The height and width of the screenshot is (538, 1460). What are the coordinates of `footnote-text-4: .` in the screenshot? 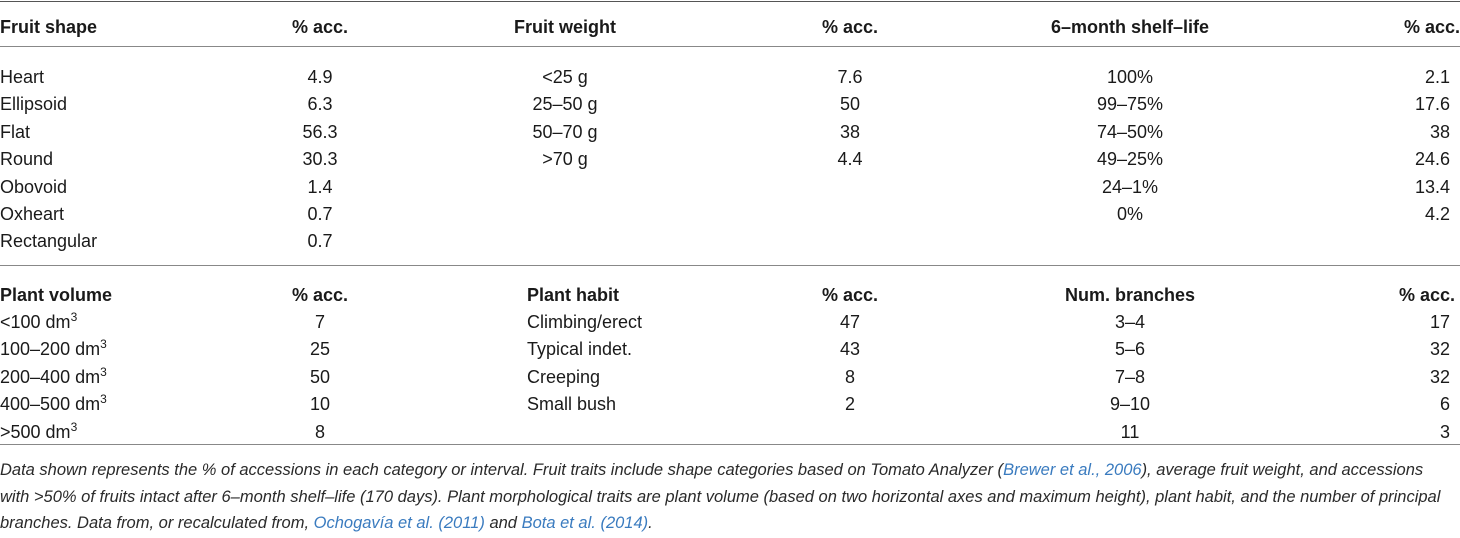 It's located at (650, 523).